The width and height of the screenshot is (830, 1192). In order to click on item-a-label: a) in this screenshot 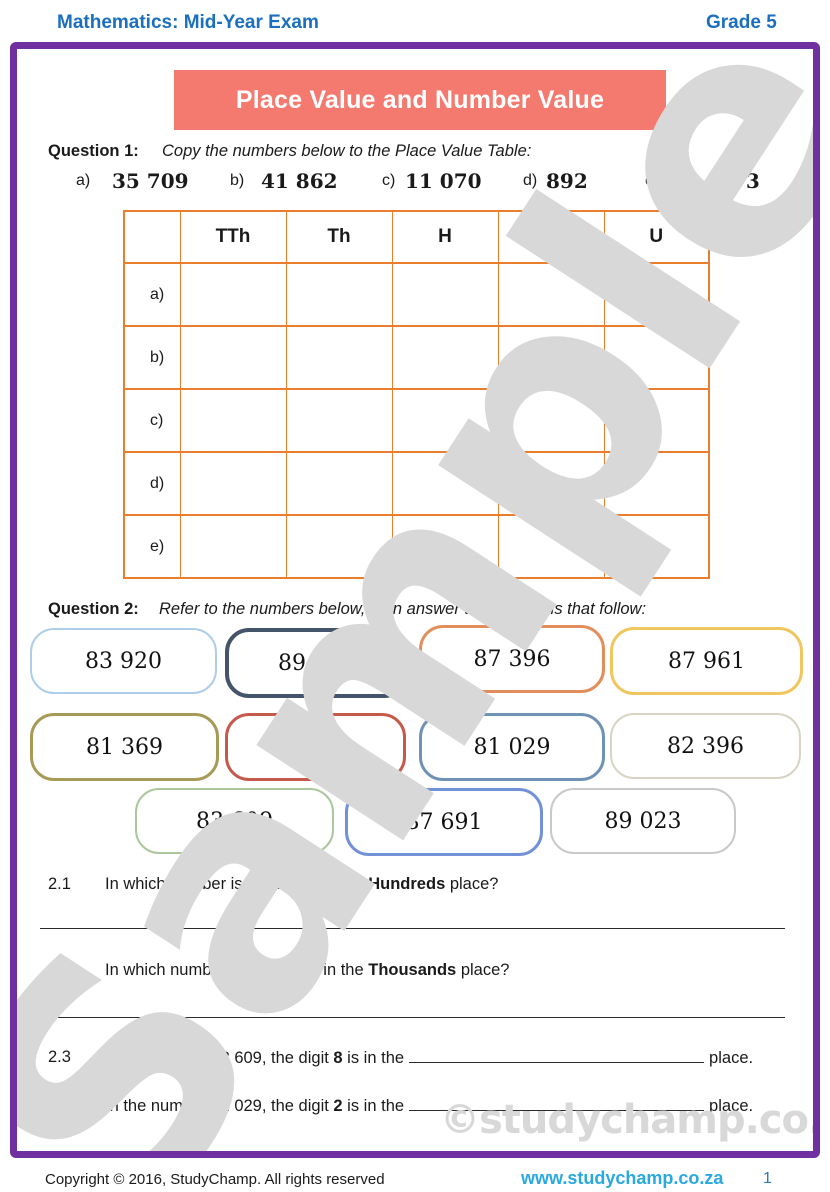, I will do `click(83, 180)`.